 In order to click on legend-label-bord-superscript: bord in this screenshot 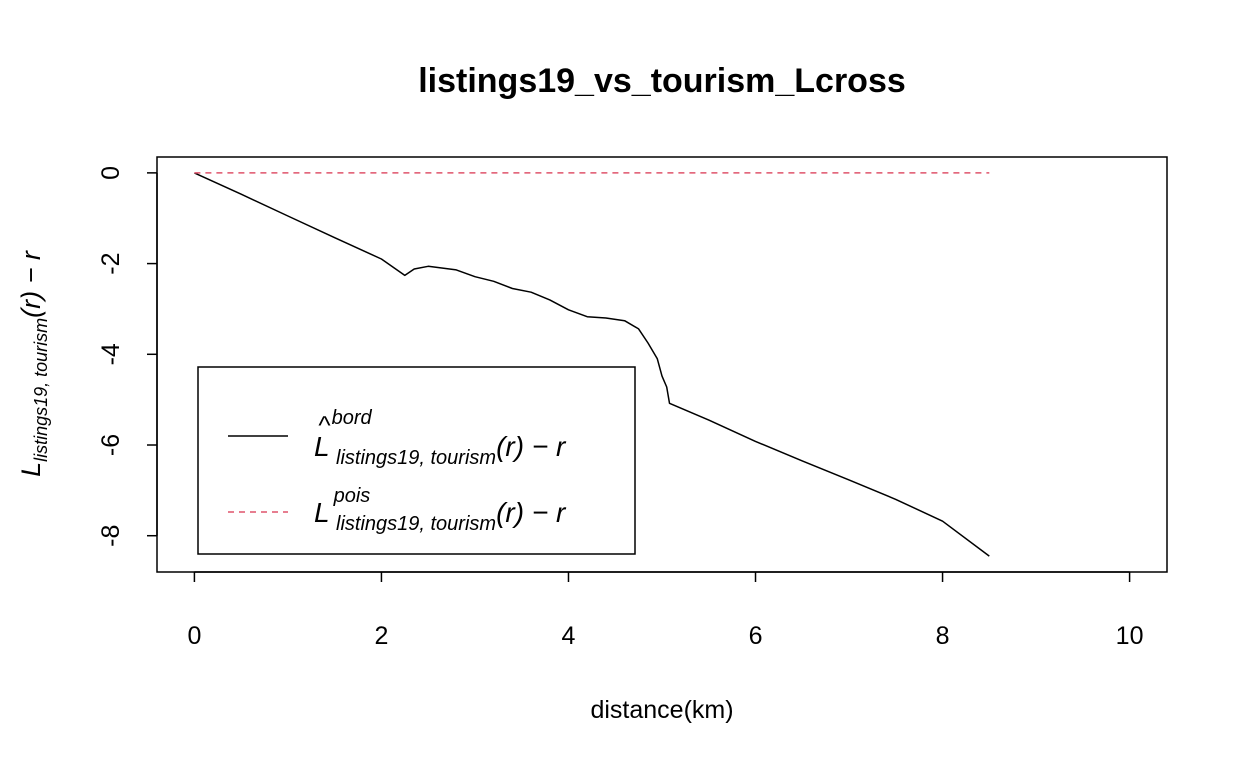, I will do `click(352, 418)`.